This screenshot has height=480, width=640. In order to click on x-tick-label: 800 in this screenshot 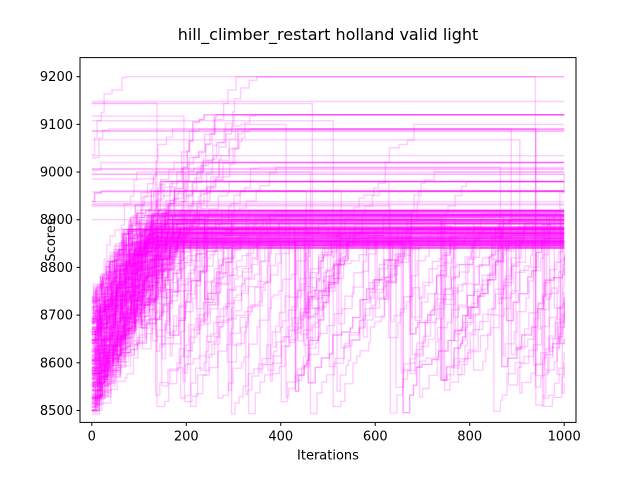, I will do `click(469, 436)`.